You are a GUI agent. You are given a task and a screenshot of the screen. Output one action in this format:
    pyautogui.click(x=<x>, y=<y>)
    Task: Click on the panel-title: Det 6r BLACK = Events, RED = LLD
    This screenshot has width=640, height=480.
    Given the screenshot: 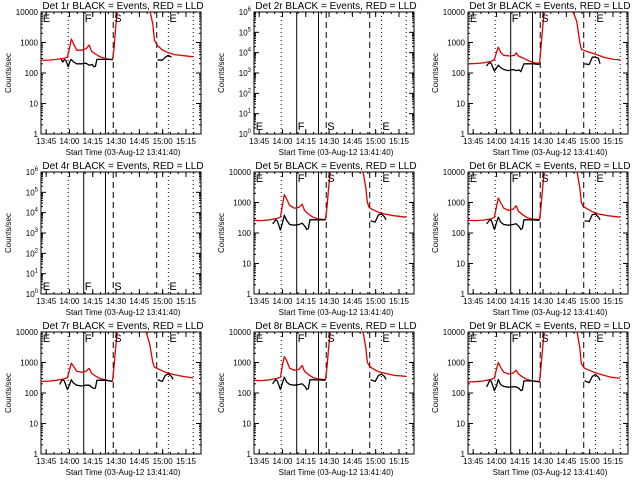 What is the action you would take?
    pyautogui.click(x=549, y=166)
    